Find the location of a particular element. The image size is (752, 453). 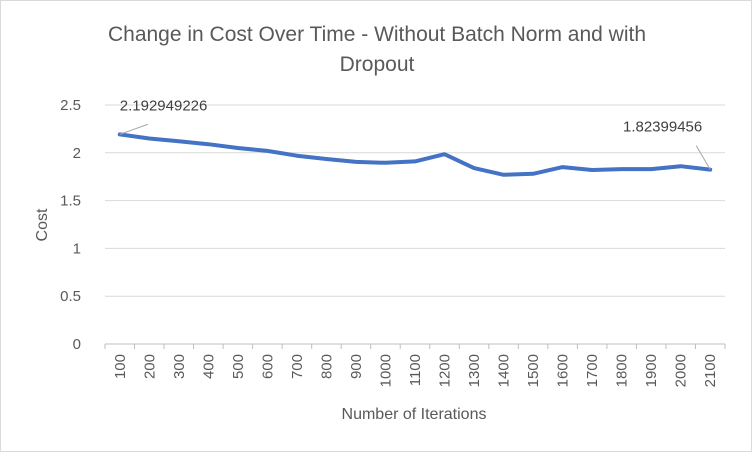

x-tick-label: 1300 is located at coordinates (474, 370).